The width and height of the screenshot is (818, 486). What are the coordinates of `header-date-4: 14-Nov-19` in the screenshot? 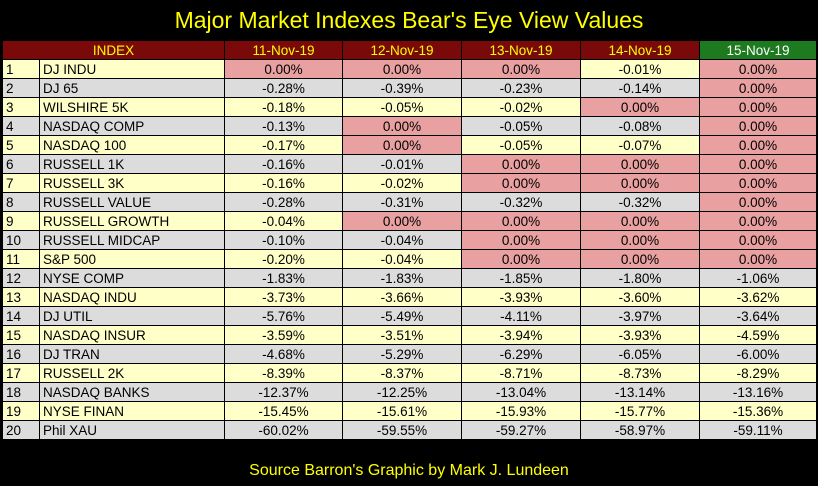 It's located at (640, 50).